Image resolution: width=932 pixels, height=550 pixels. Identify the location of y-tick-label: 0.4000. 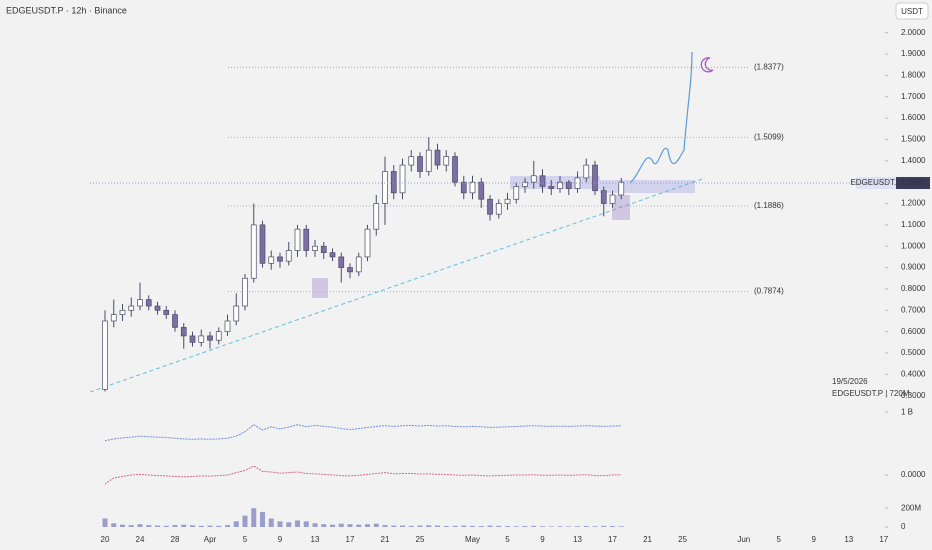
(913, 373).